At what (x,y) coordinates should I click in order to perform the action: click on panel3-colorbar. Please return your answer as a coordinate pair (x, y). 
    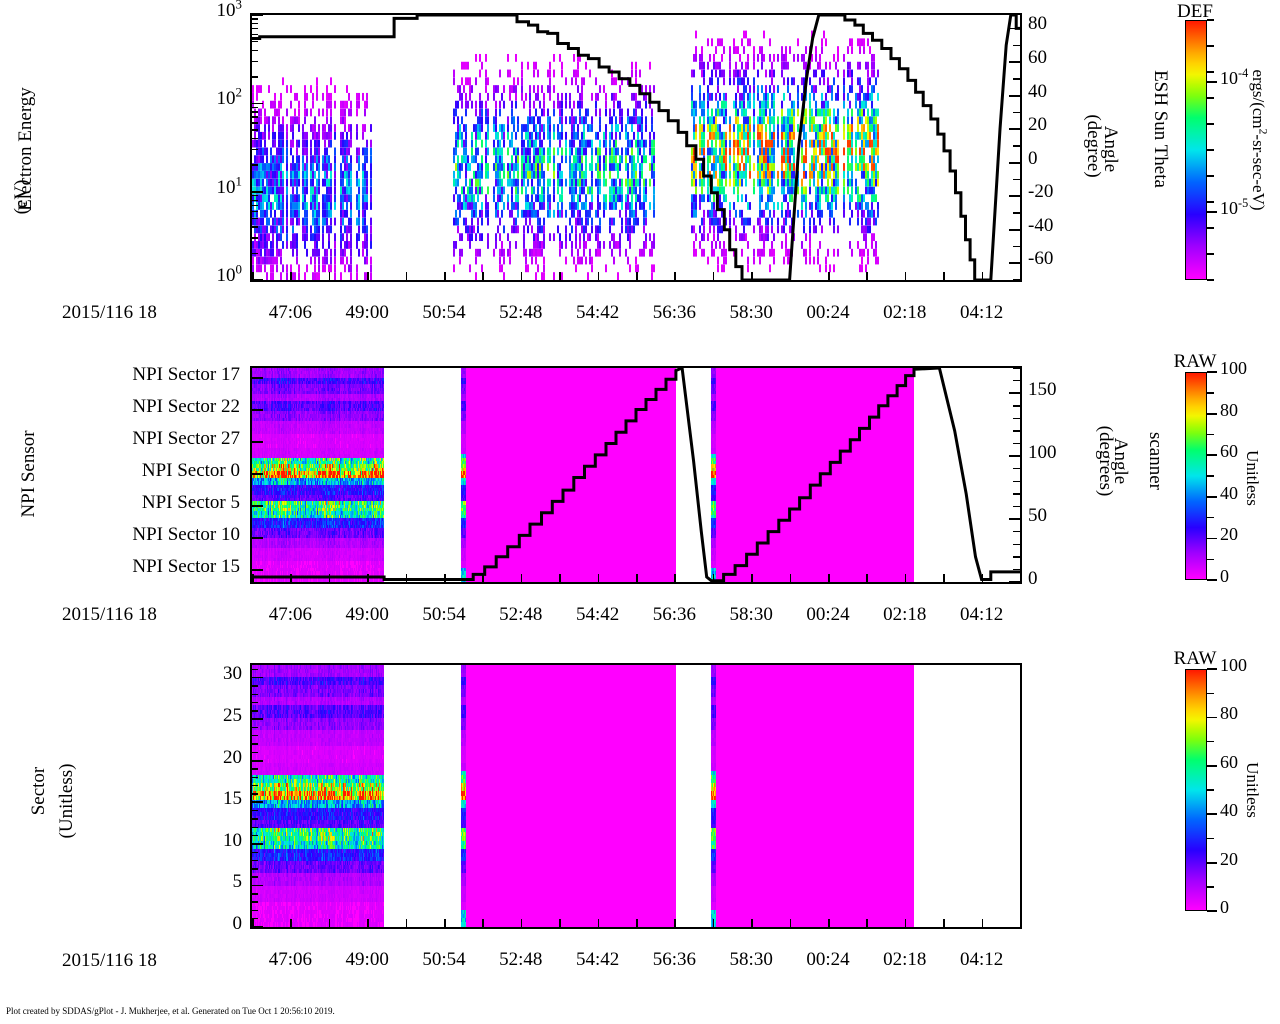
    Looking at the image, I should click on (1196, 790).